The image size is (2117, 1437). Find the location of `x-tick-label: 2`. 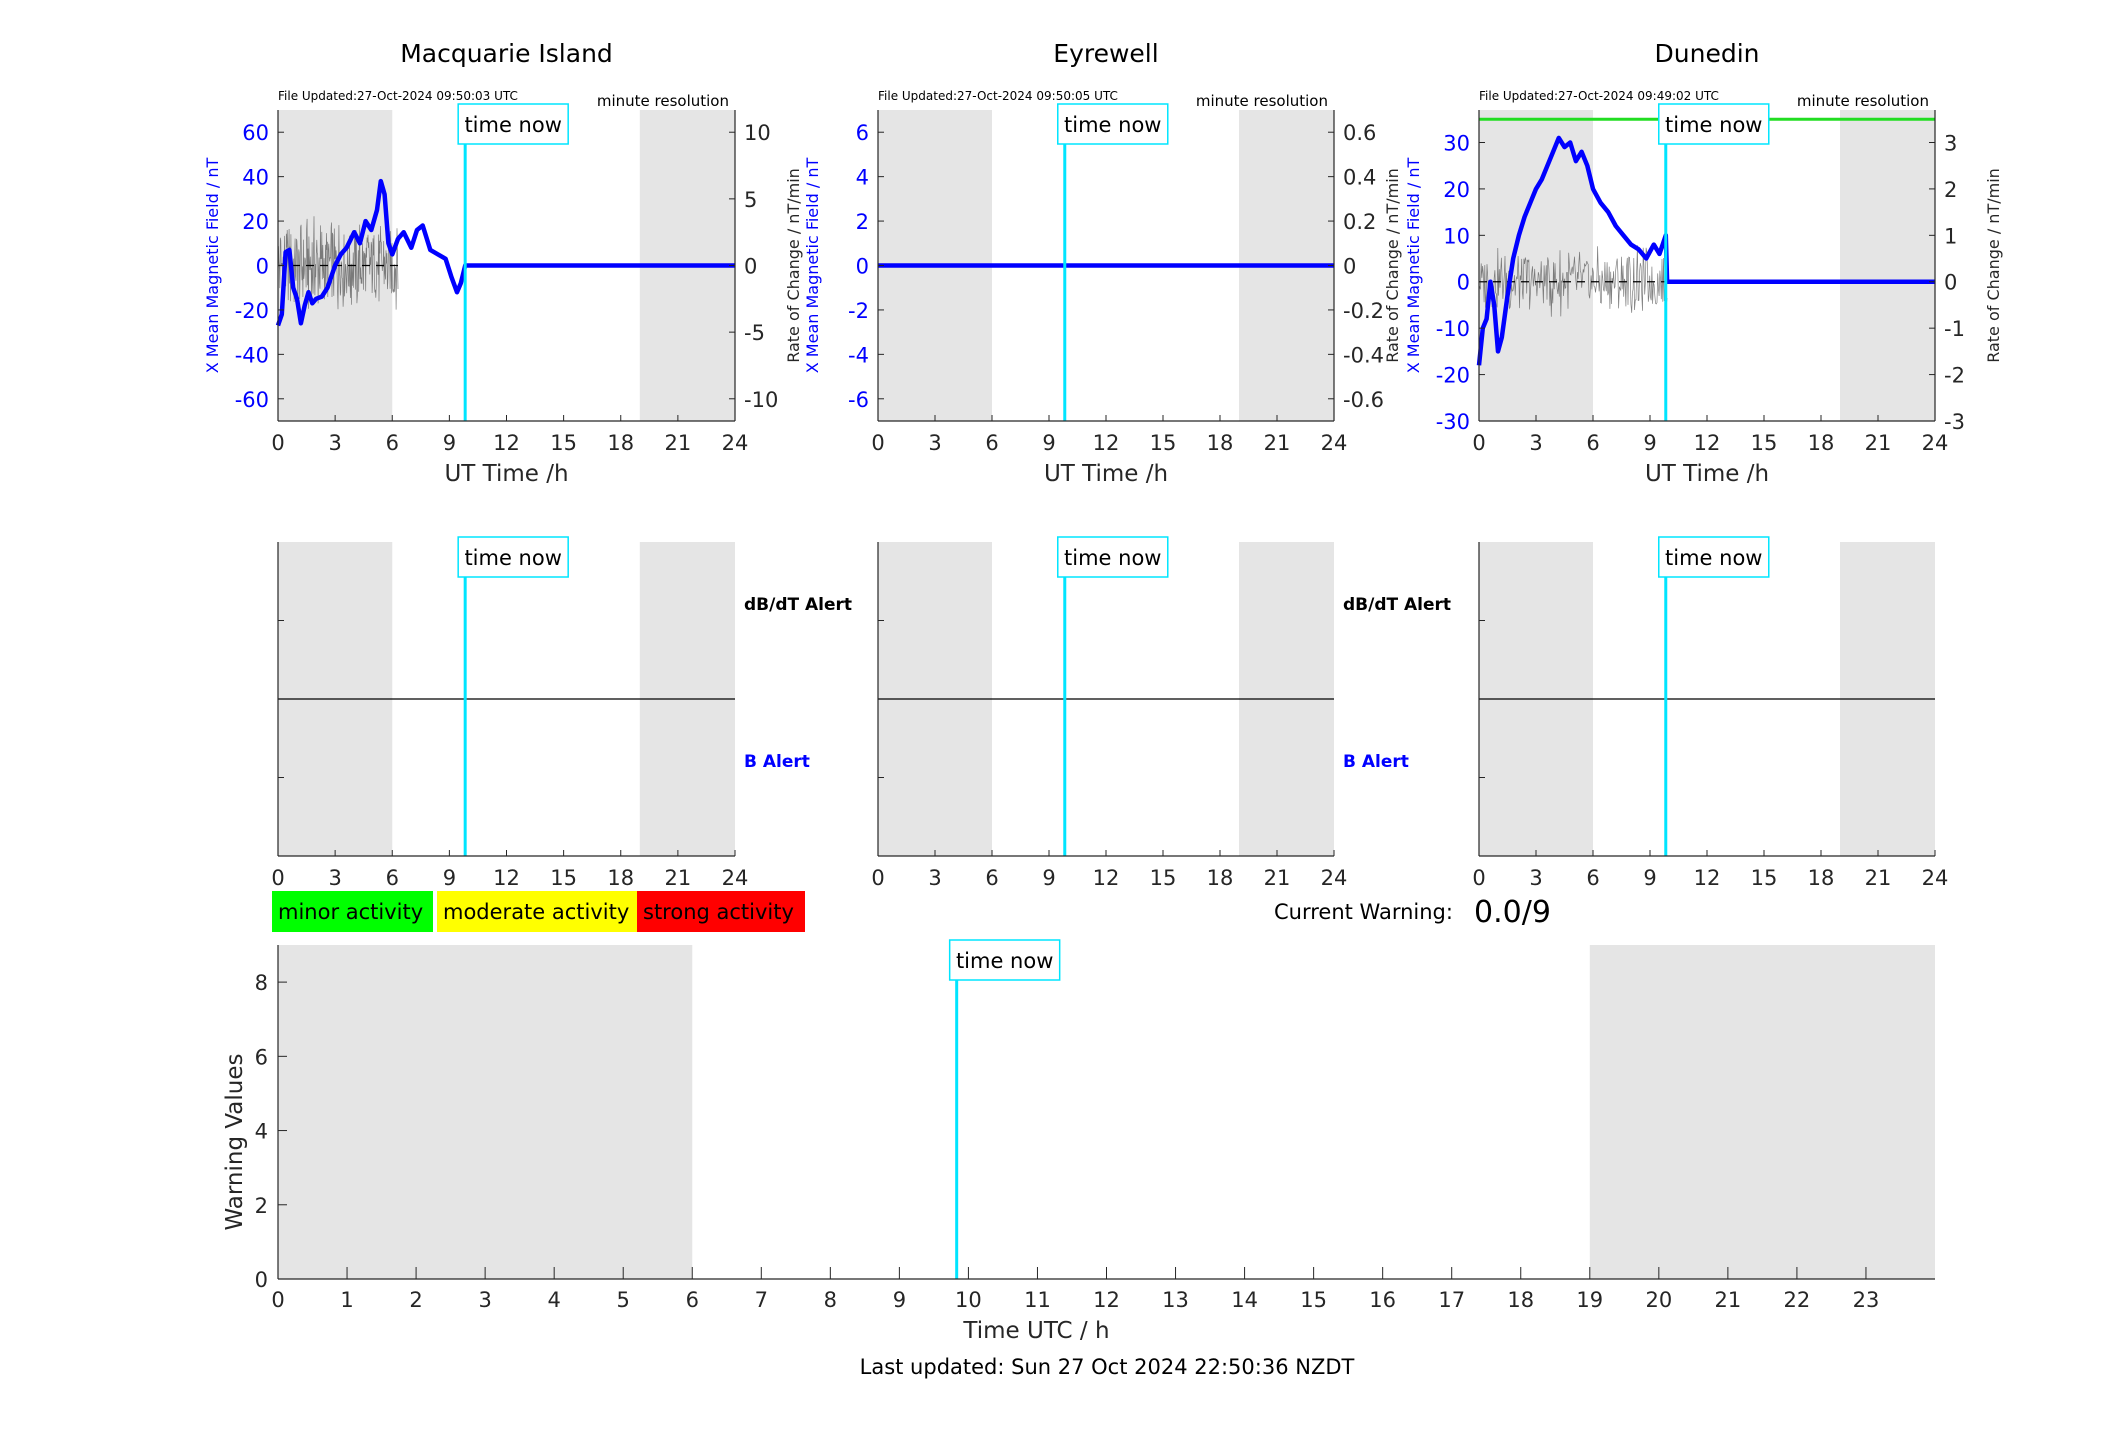

x-tick-label: 2 is located at coordinates (415, 1300).